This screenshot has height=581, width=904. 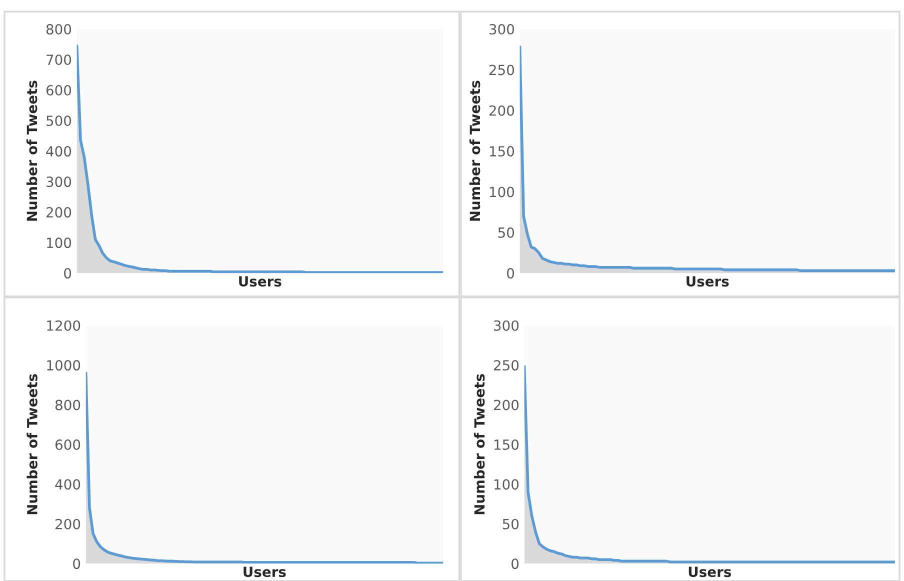 I want to click on y-tick-label: 700, so click(x=59, y=60).